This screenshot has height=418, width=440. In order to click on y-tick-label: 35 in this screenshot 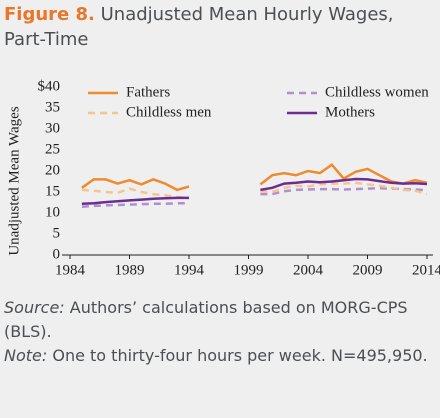, I will do `click(52, 107)`.